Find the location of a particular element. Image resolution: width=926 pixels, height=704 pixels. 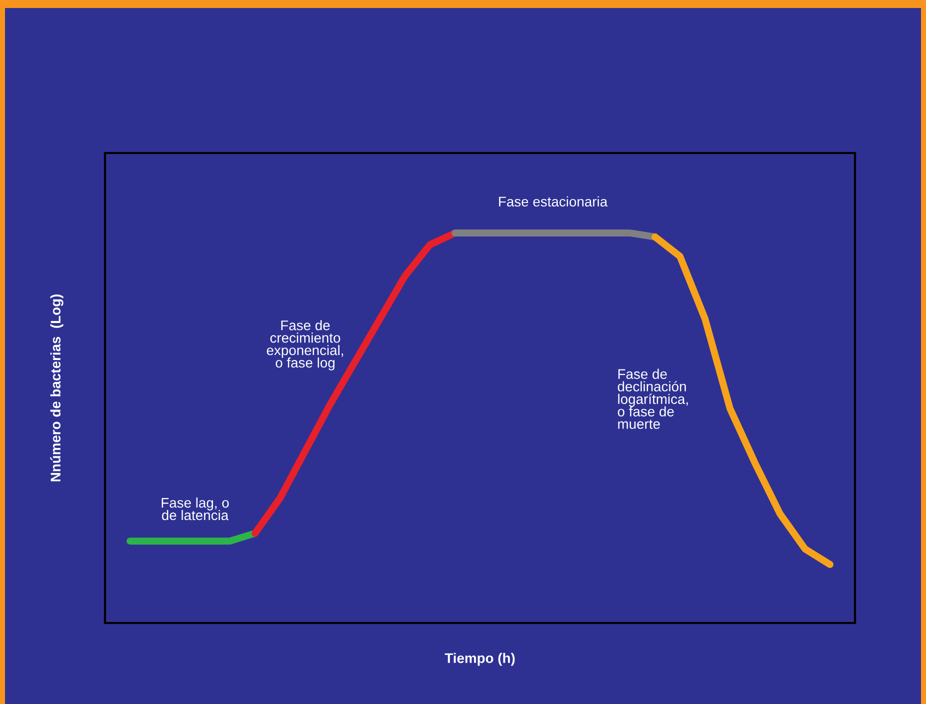

x-axis-title: Tiempo (h) is located at coordinates (479, 659).